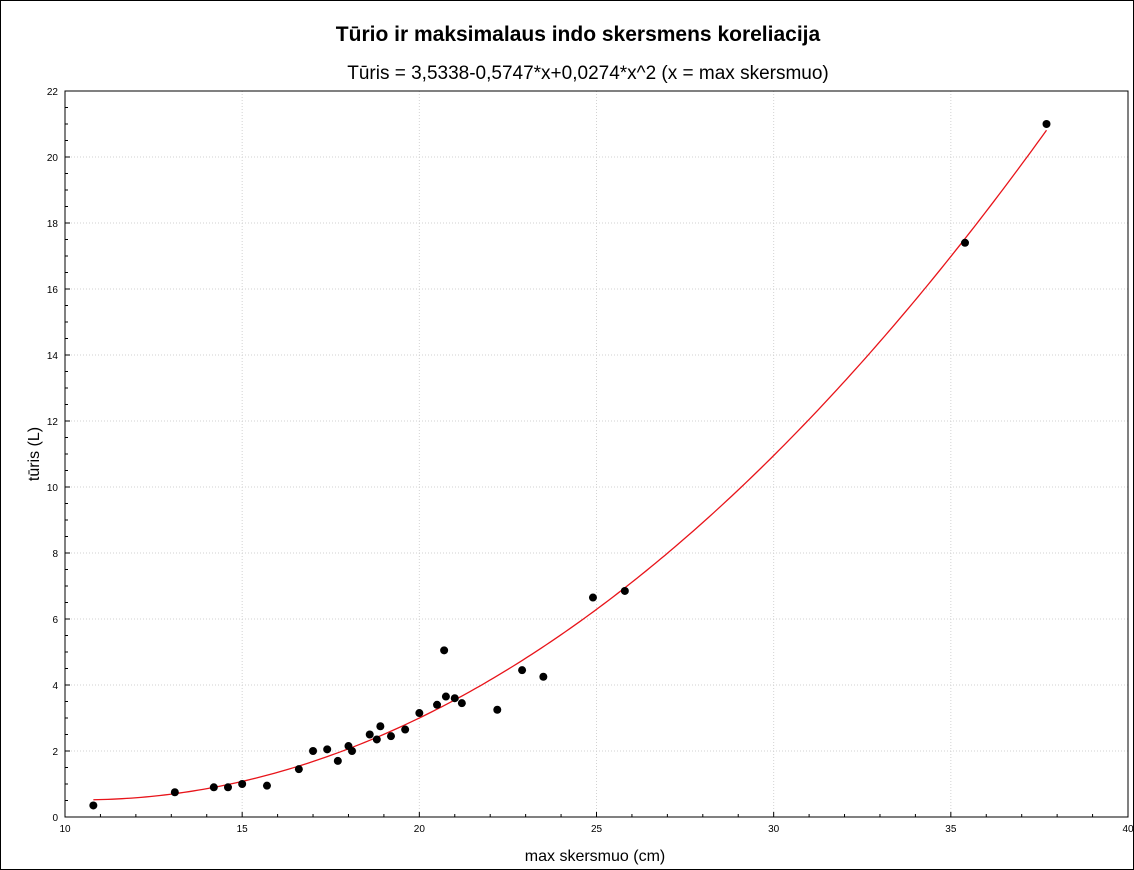 The width and height of the screenshot is (1134, 870). What do you see at coordinates (774, 829) in the screenshot?
I see `x-tick-label: 30` at bounding box center [774, 829].